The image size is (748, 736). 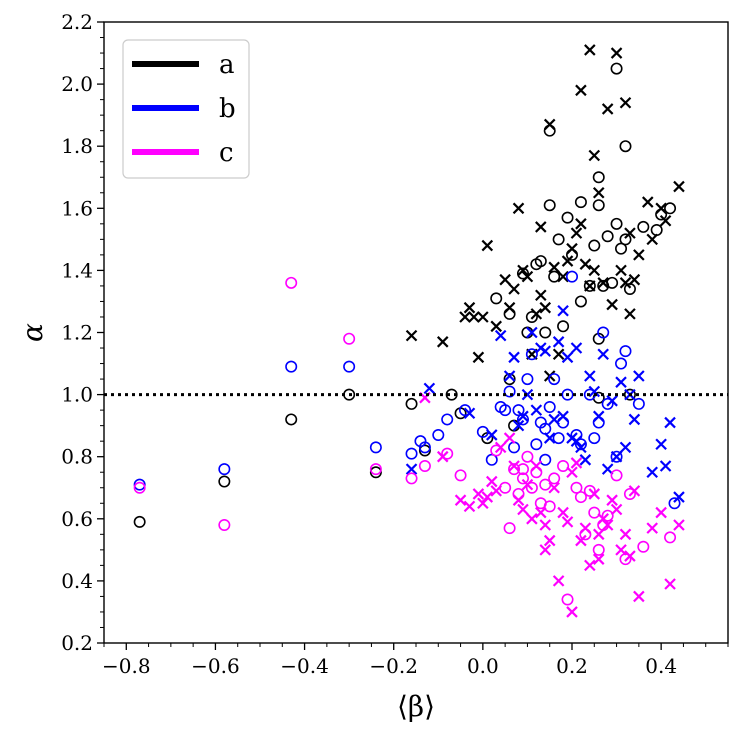 I want to click on y-tick-label: 1.6, so click(x=77, y=208).